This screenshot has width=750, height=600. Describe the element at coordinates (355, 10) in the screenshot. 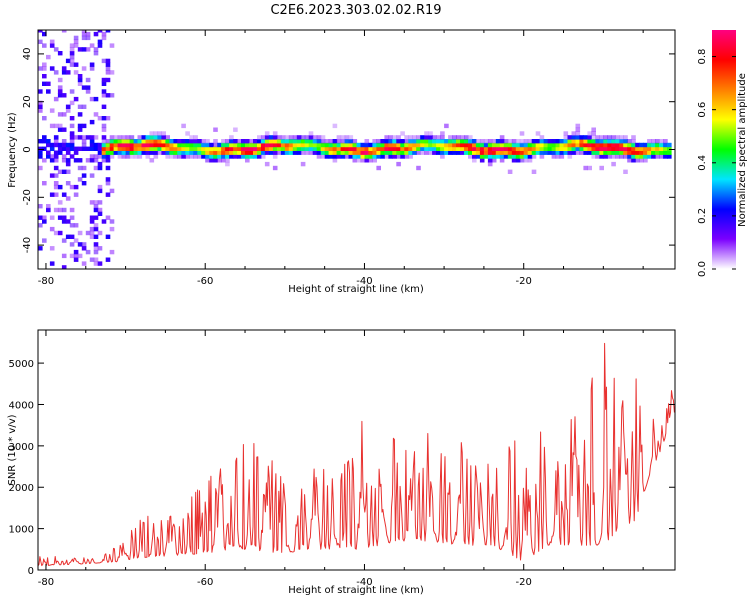

I see `figure-title: C2E6.2023.303.02.02.R19` at that location.